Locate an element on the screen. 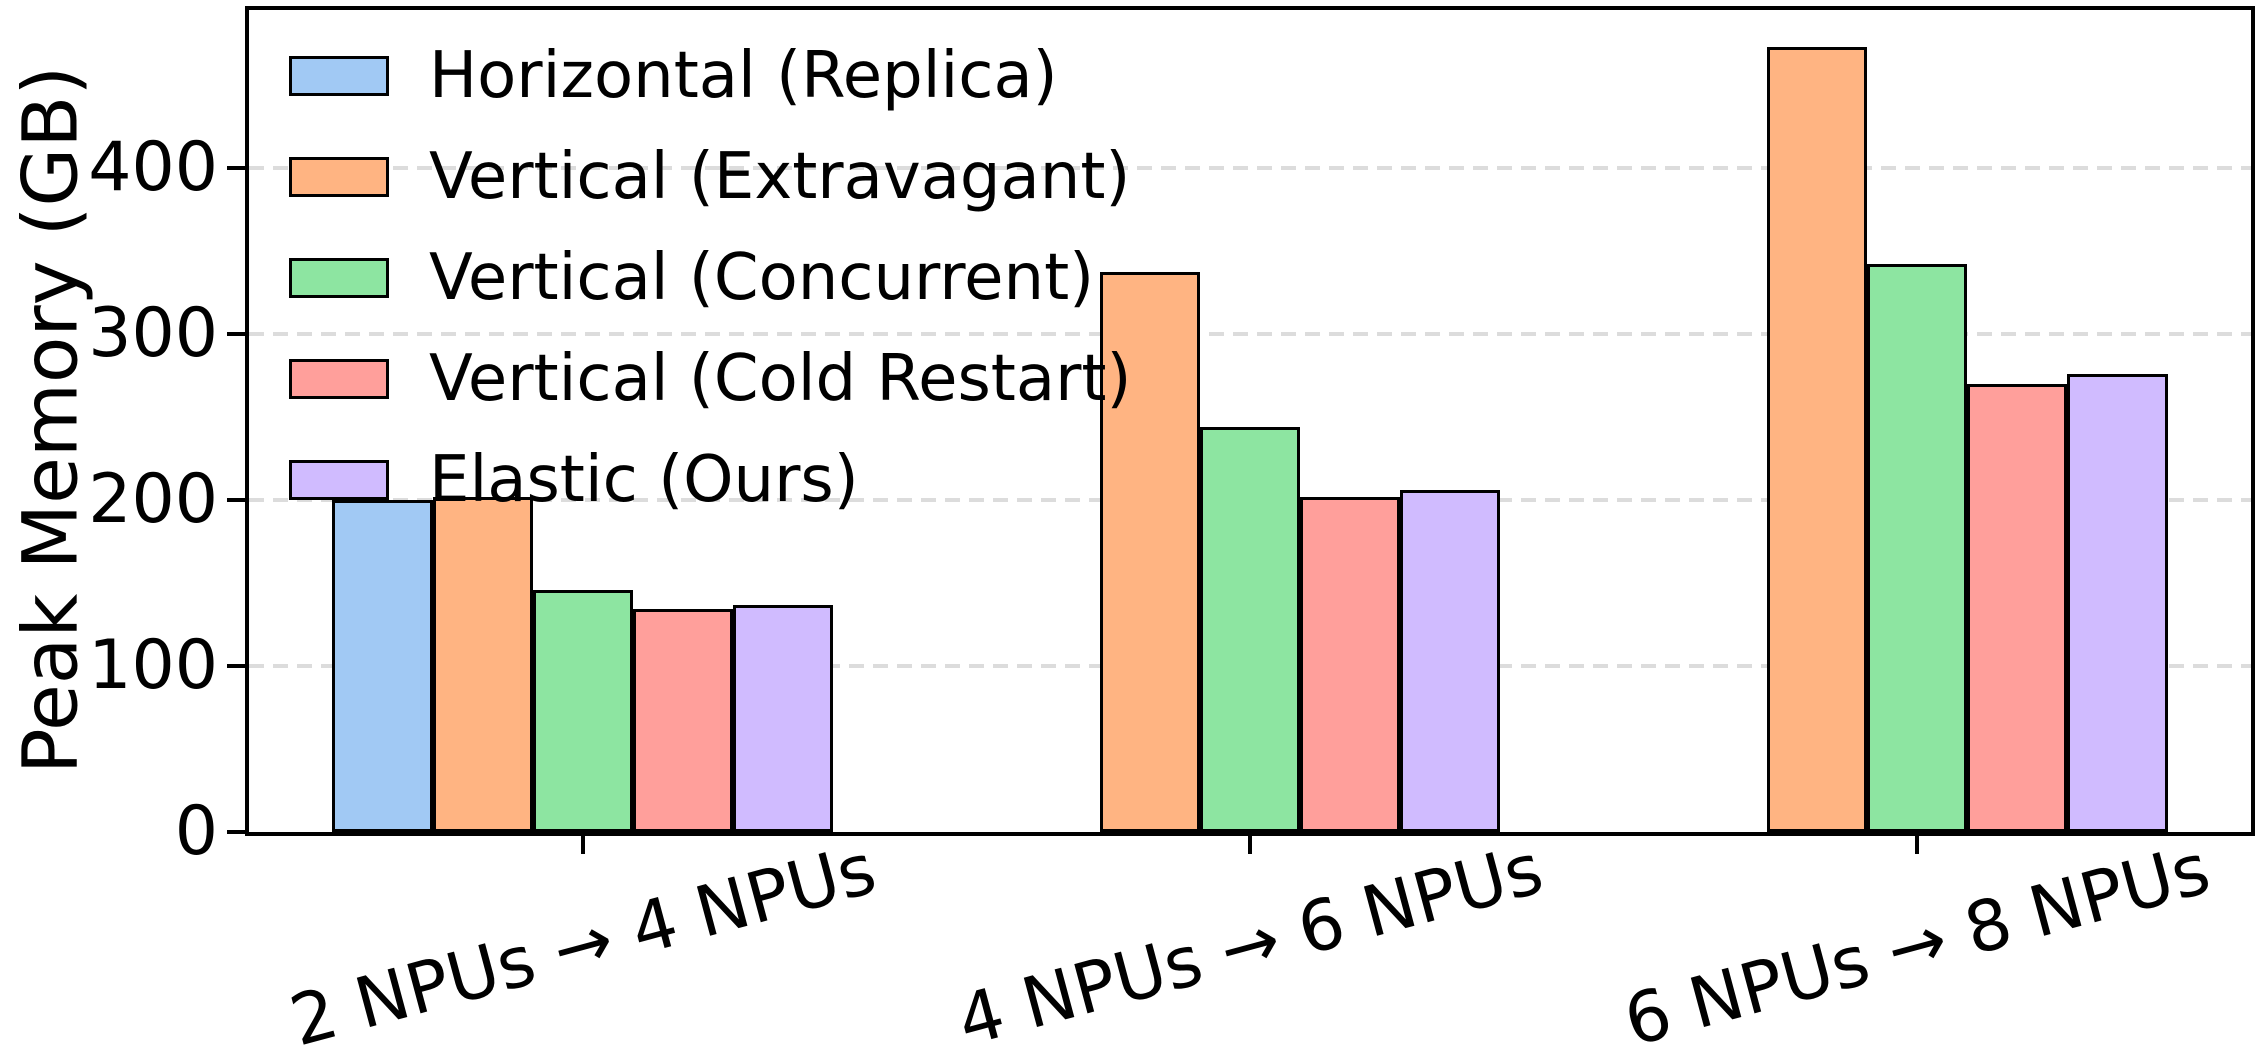 The height and width of the screenshot is (1048, 2258). legend-item: Elastic (Ours) is located at coordinates (710, 480).